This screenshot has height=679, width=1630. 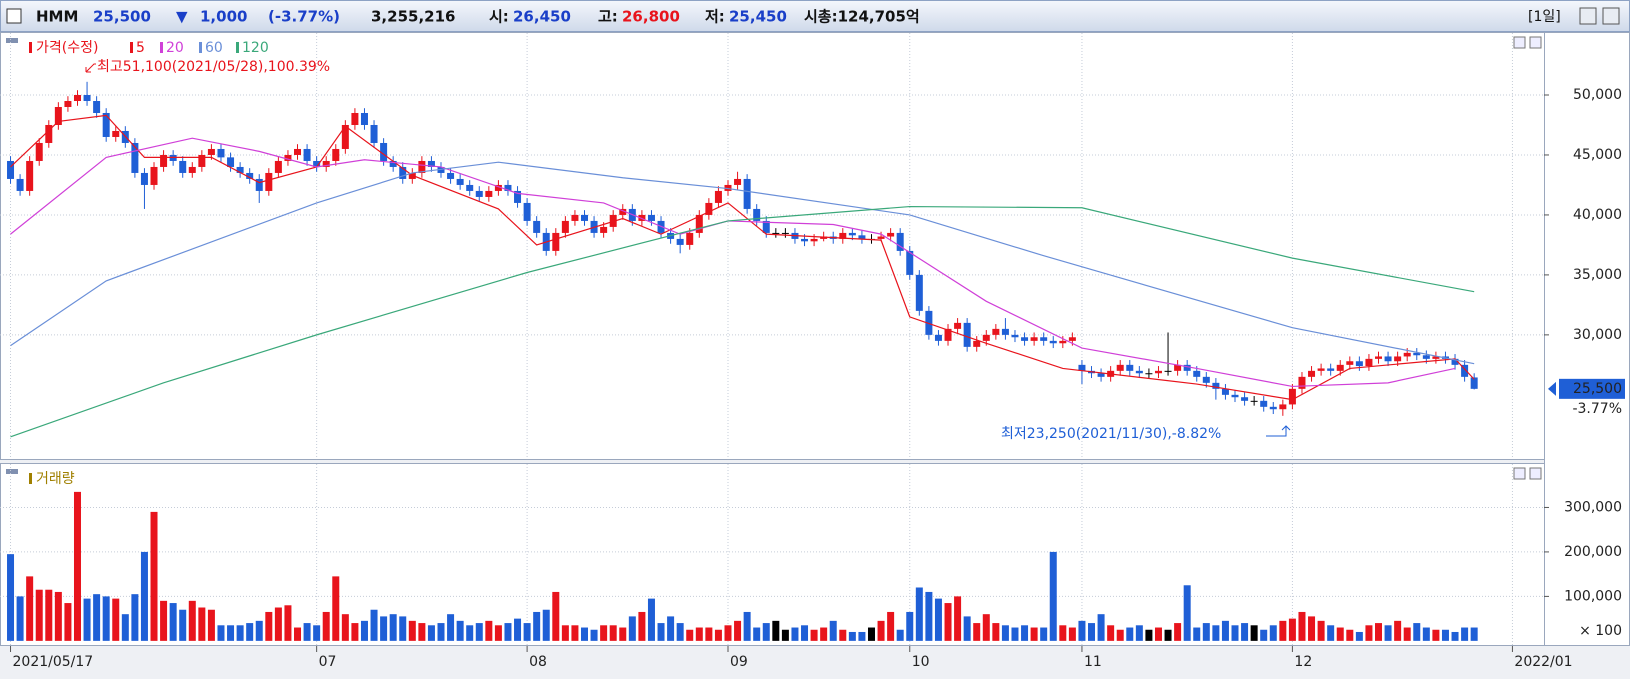 What do you see at coordinates (1593, 552) in the screenshot?
I see `y-tick-label: 200,000` at bounding box center [1593, 552].